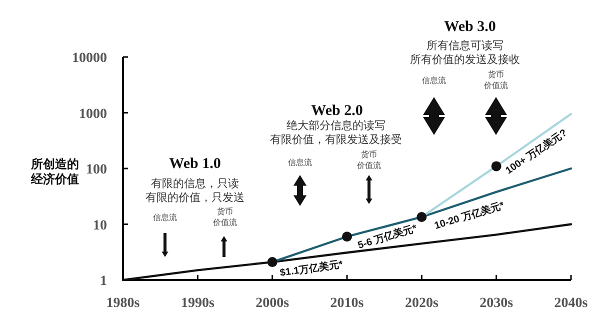 This screenshot has width=600, height=324. Describe the element at coordinates (465, 59) in the screenshot. I see `annotation: 所有价值的发送及接收` at that location.